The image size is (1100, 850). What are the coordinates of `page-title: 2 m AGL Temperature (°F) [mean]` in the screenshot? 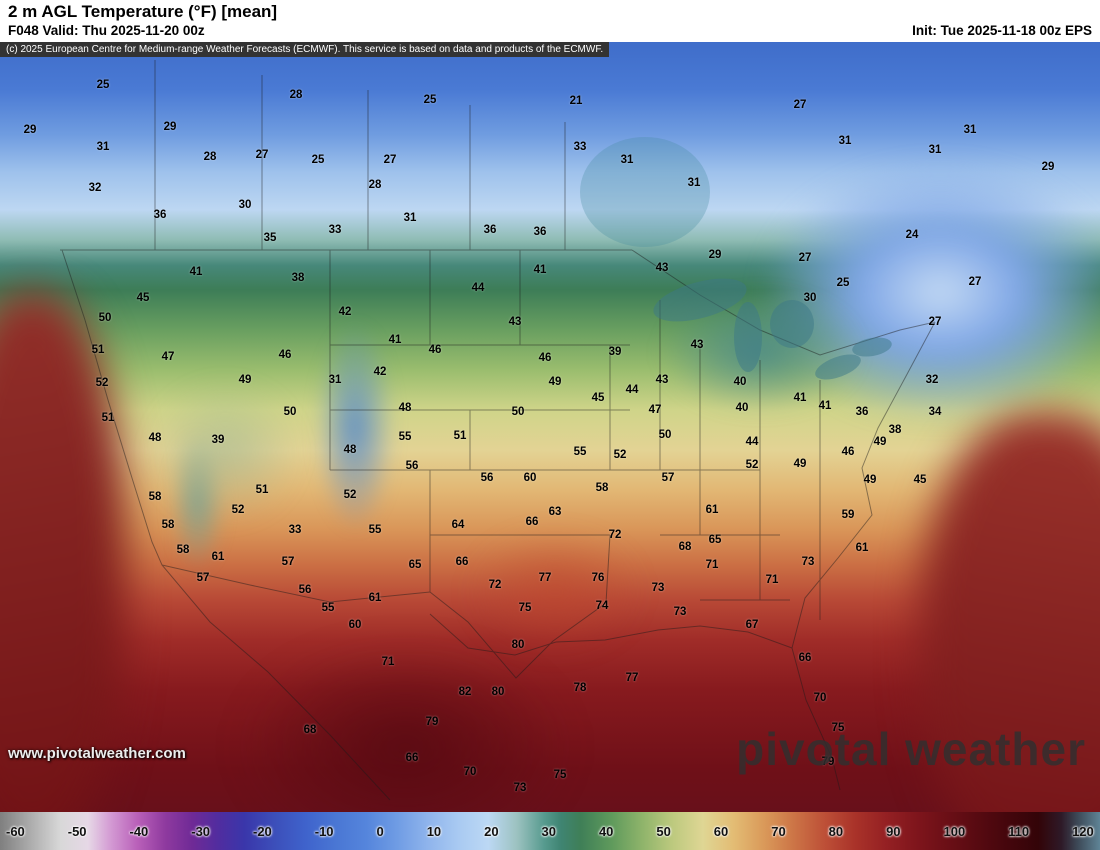 It's located at (143, 11).